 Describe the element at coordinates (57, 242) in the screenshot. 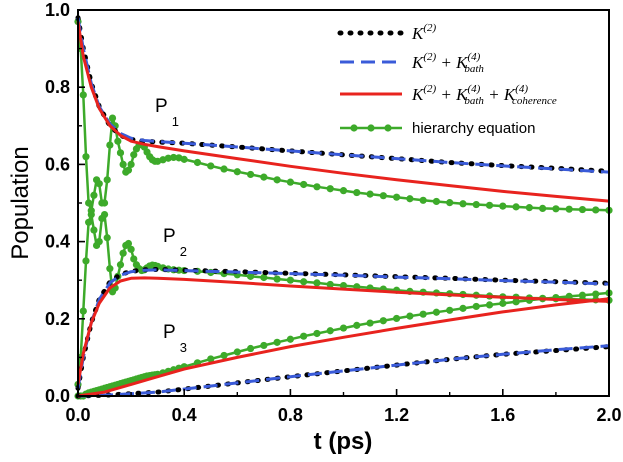

I see `y-tick-label: 0.4` at that location.